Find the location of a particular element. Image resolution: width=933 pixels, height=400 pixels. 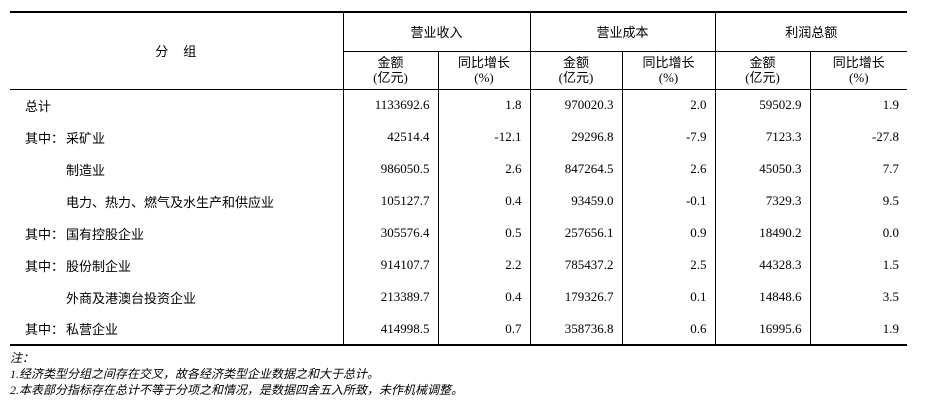

subheader-revenue-growth: 同比增长 (%) is located at coordinates (484, 70).